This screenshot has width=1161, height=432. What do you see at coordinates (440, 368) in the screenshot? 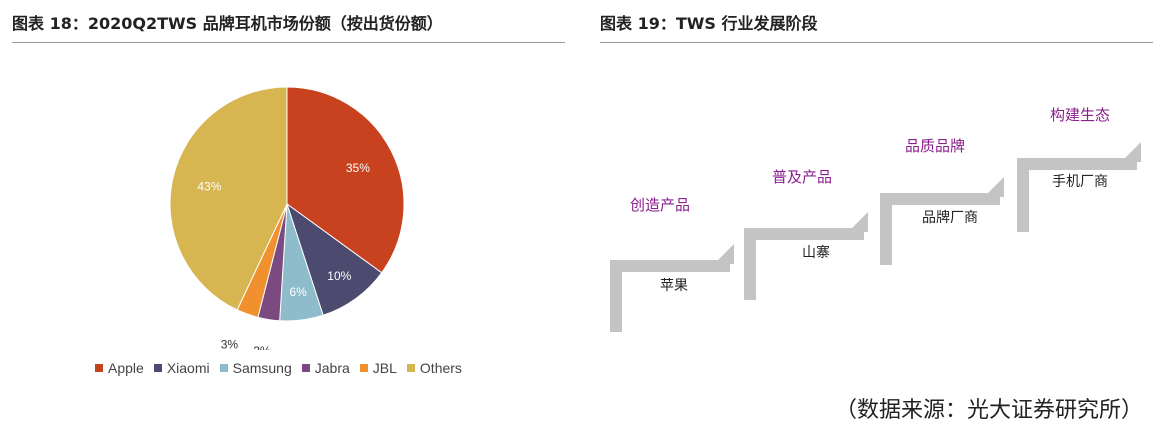
I see `legend-label: Others` at bounding box center [440, 368].